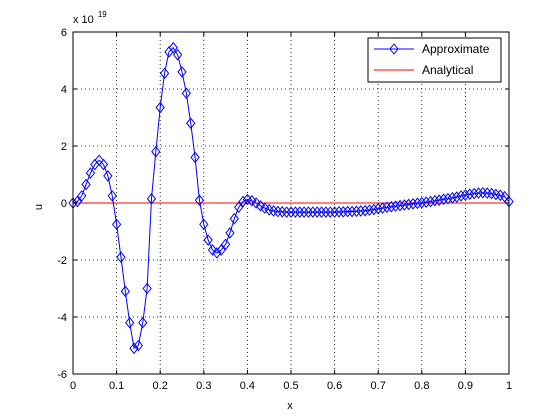 The width and height of the screenshot is (560, 420). I want to click on y-tick-label: -6, so click(62, 375).